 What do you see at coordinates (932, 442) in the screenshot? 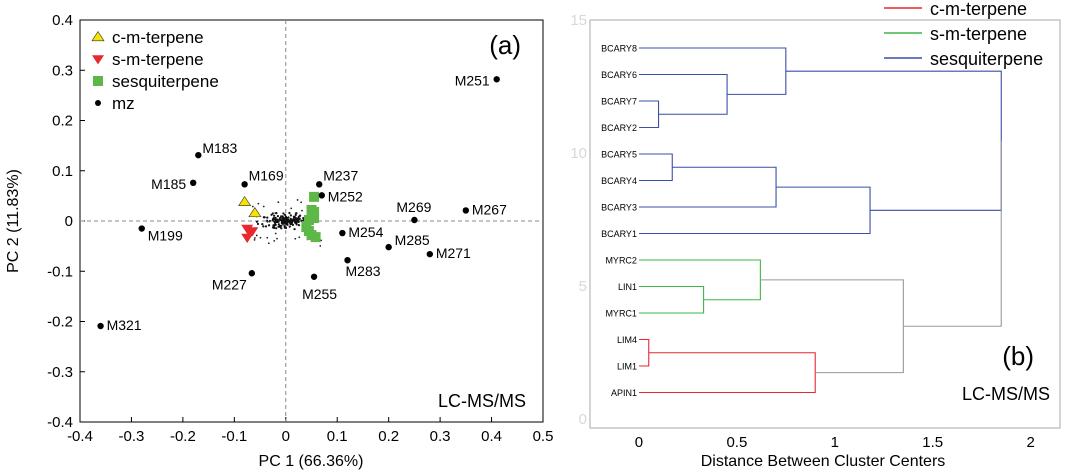
I see `x-tick-label-b: 1.5` at bounding box center [932, 442].